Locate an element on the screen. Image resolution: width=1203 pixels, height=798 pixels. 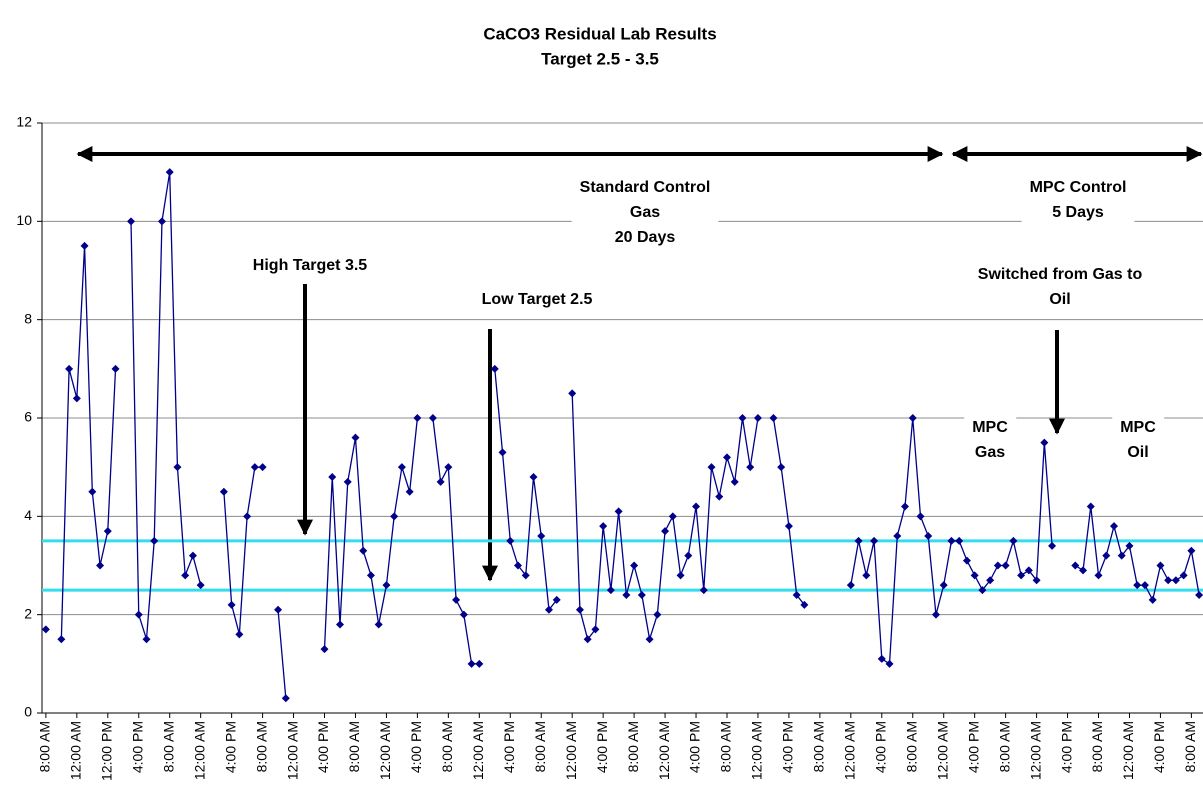
annotation-text: Low Target 2.5 is located at coordinates (537, 299).